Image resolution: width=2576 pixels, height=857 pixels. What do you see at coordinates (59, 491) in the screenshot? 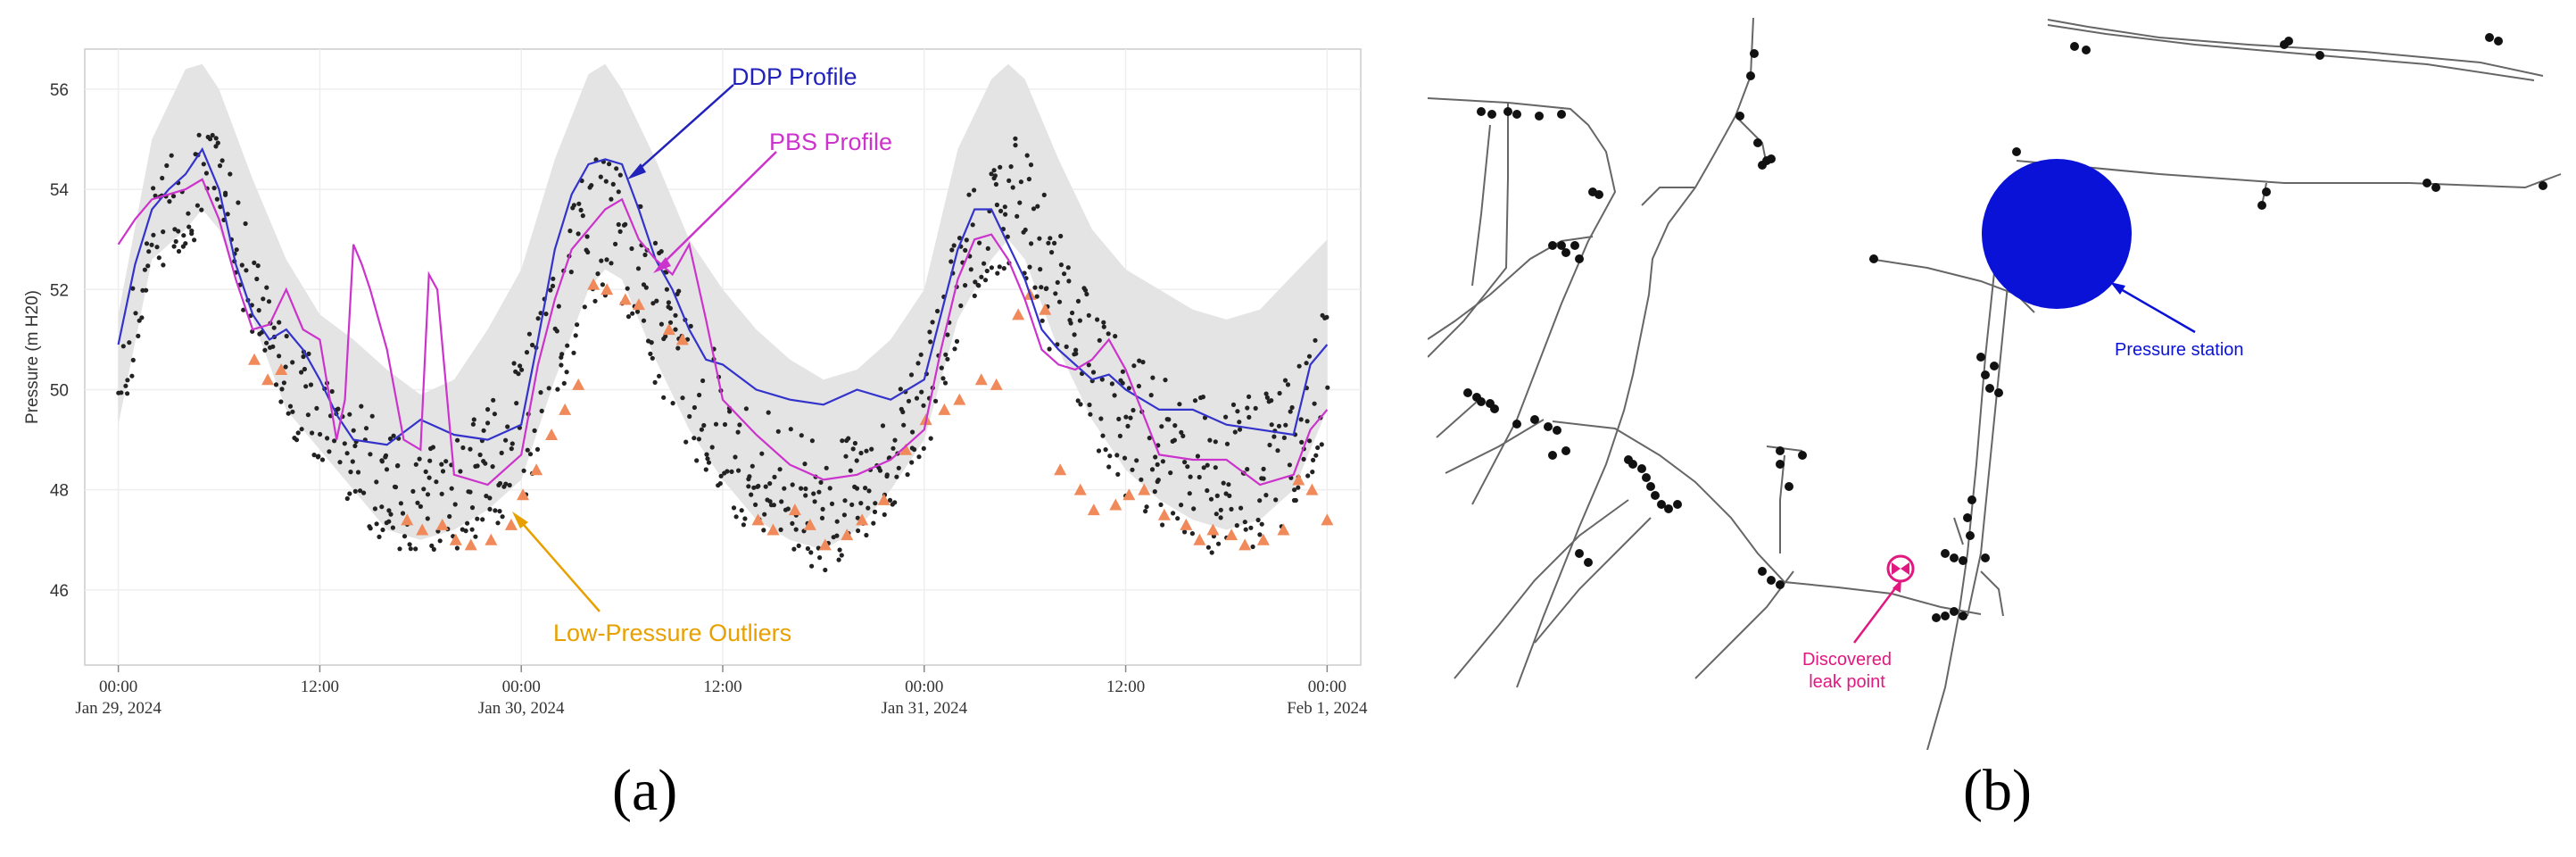
I see `y-tick-label: 48` at bounding box center [59, 491].